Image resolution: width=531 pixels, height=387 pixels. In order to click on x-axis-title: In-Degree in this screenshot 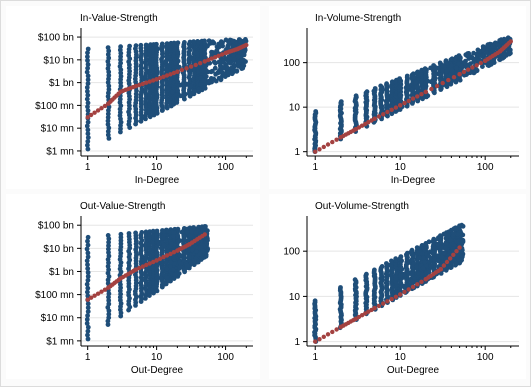, I will do `click(413, 180)`.